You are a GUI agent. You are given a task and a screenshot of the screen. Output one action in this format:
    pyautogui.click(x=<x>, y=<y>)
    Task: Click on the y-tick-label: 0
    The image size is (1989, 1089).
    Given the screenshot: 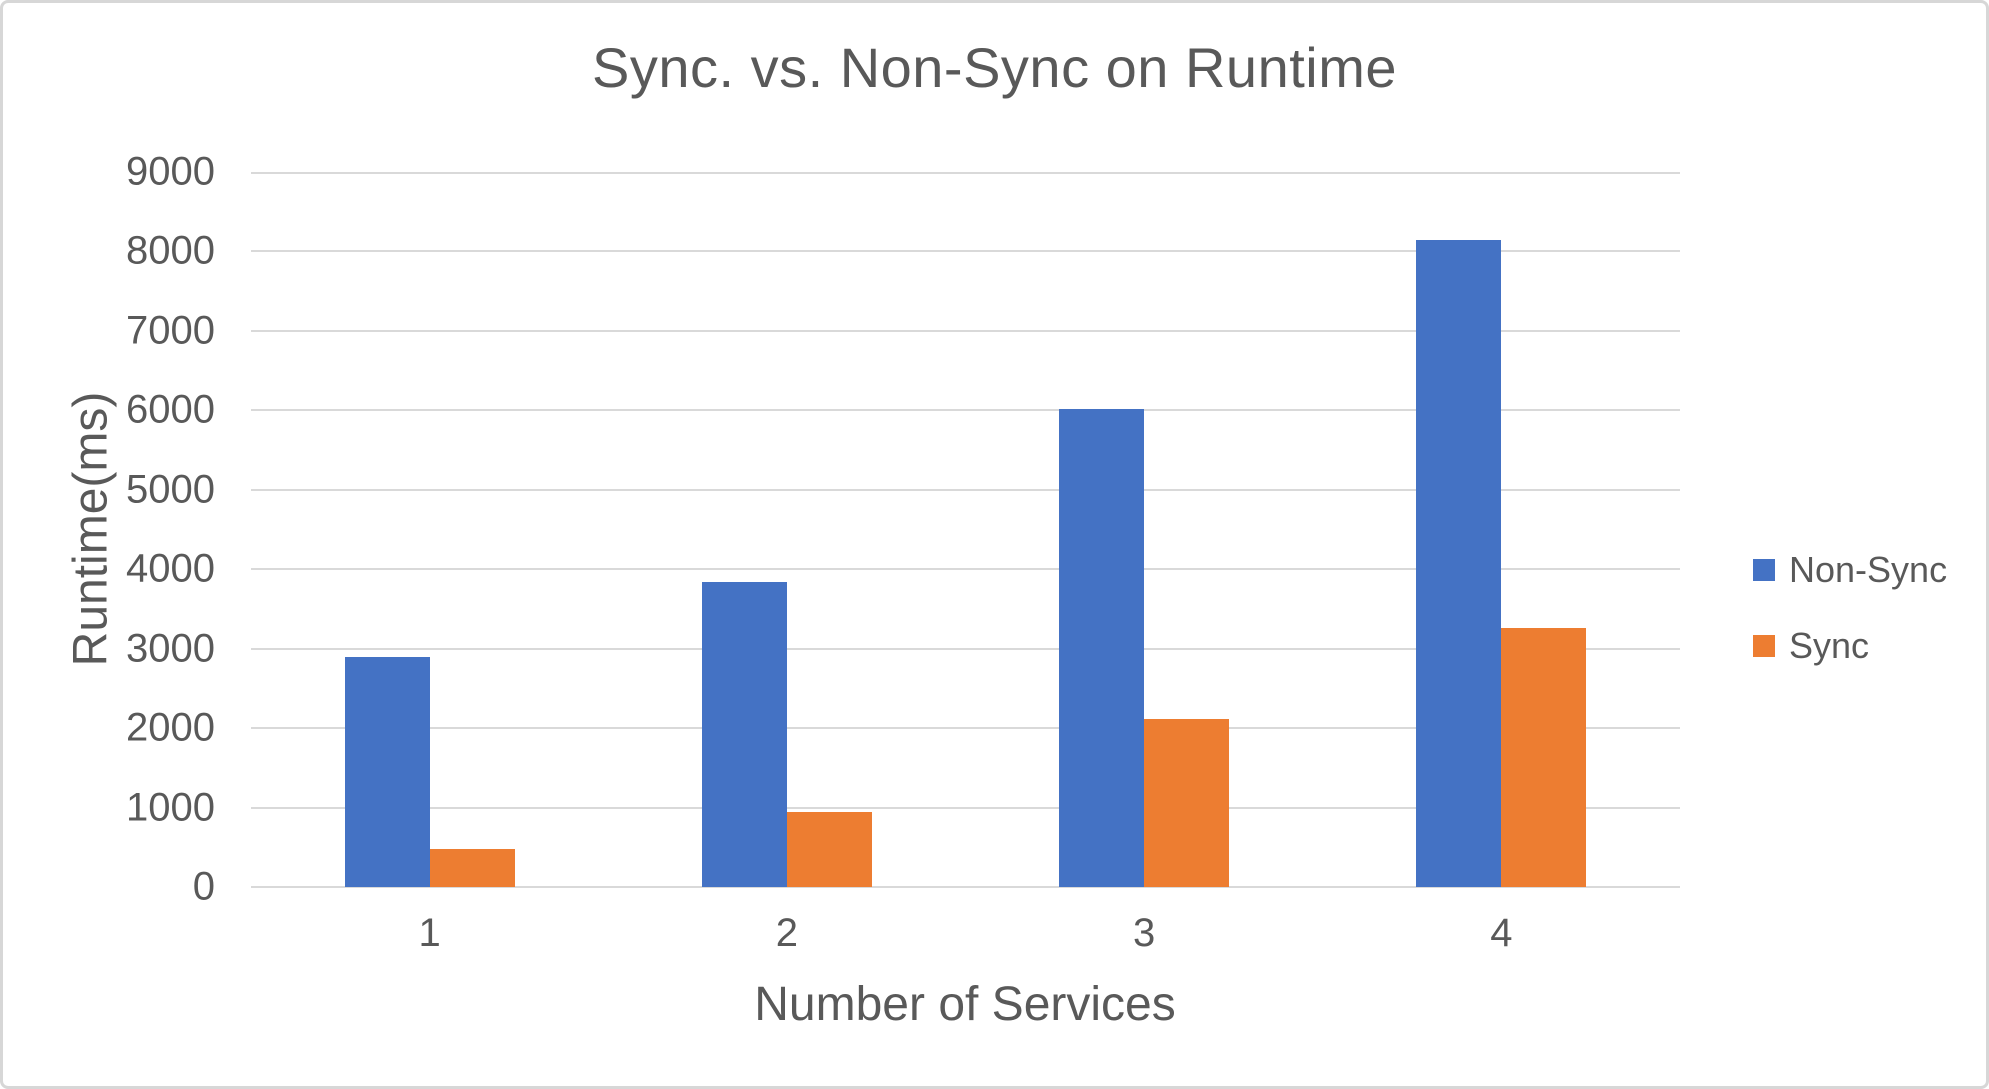 What is the action you would take?
    pyautogui.click(x=203, y=886)
    